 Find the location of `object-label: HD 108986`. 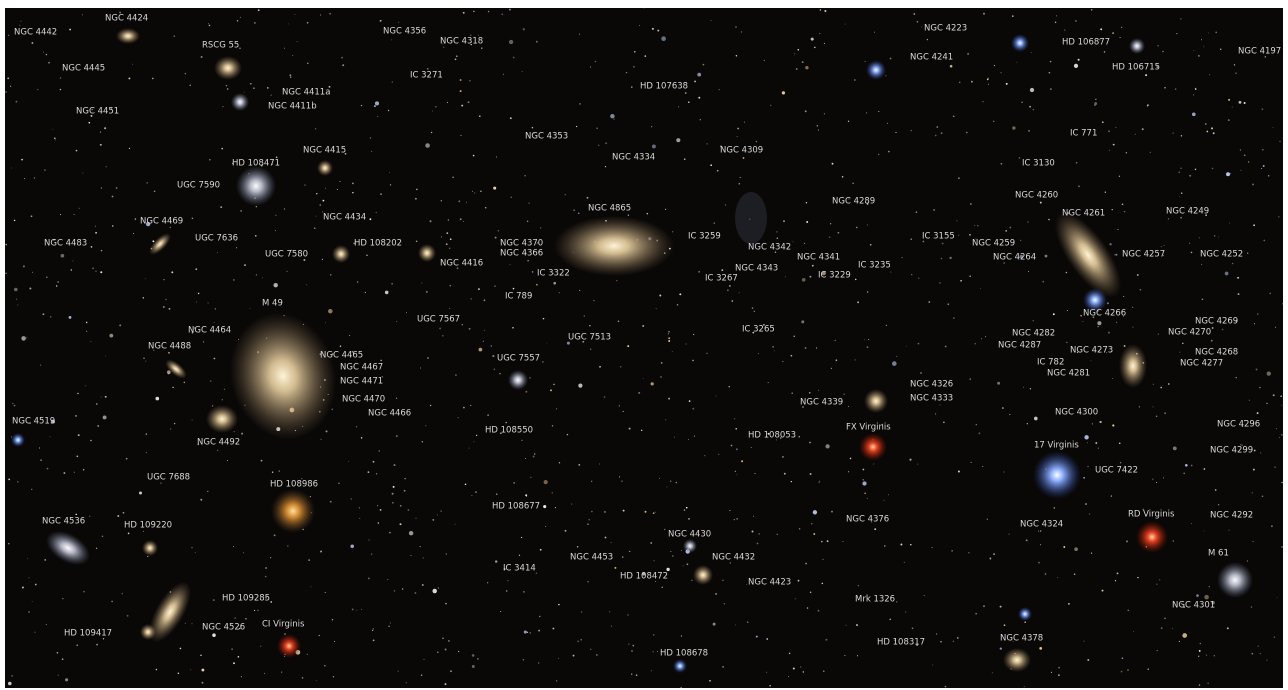

object-label: HD 108986 is located at coordinates (294, 485).